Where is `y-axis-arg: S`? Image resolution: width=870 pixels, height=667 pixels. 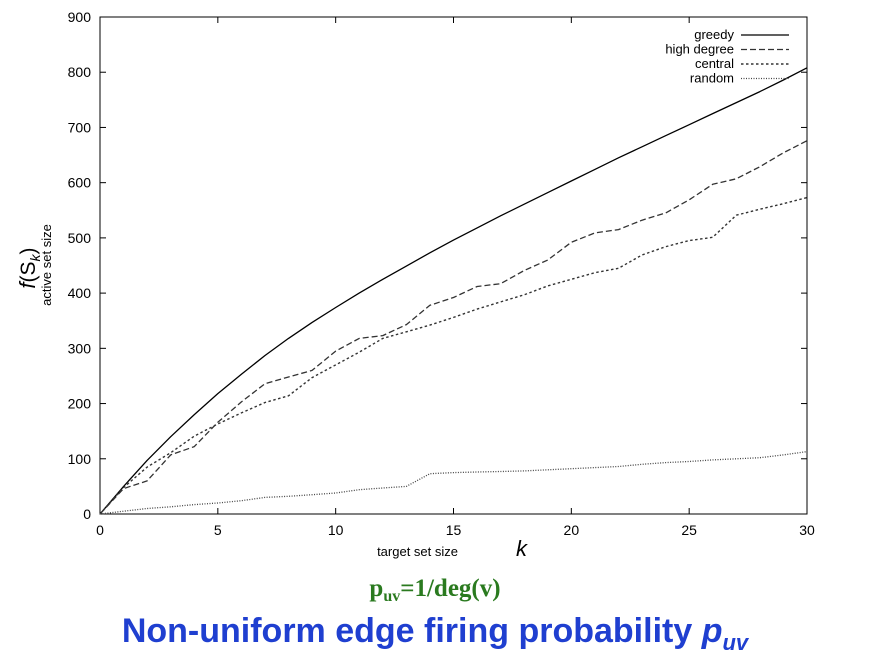 y-axis-arg: S is located at coordinates (28, 268).